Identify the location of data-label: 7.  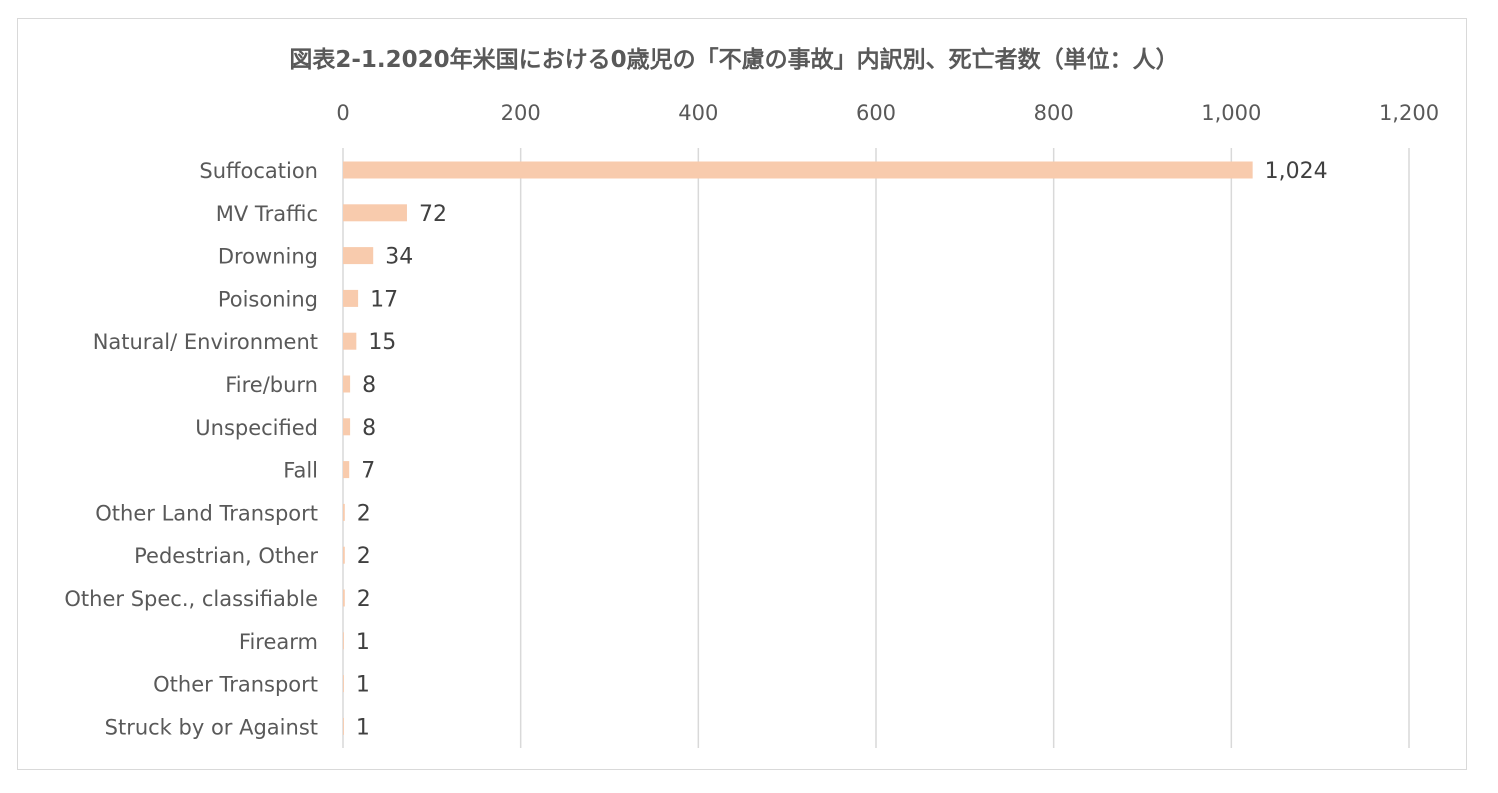
(368, 471).